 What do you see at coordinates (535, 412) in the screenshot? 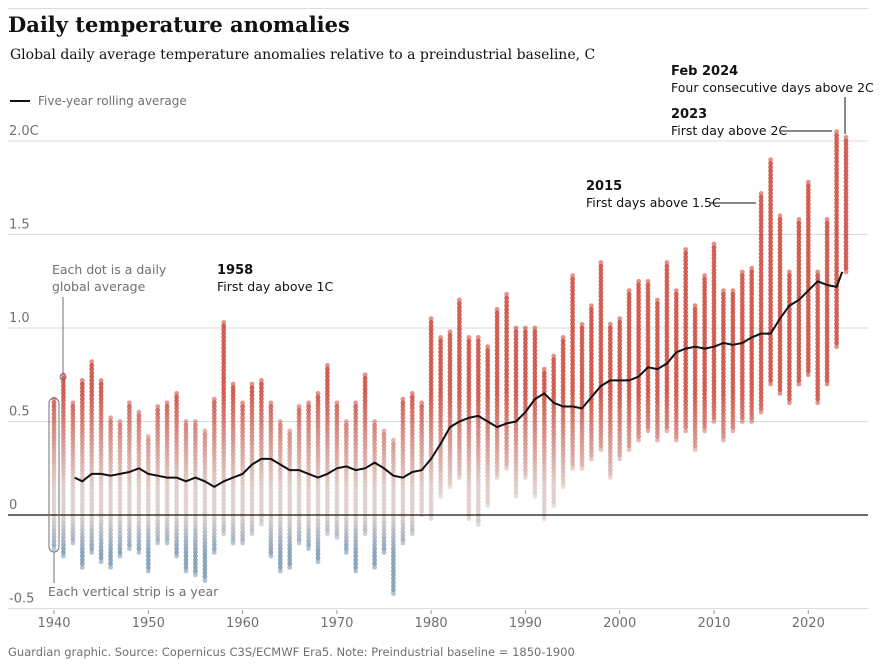
I see `year-strip-1991` at bounding box center [535, 412].